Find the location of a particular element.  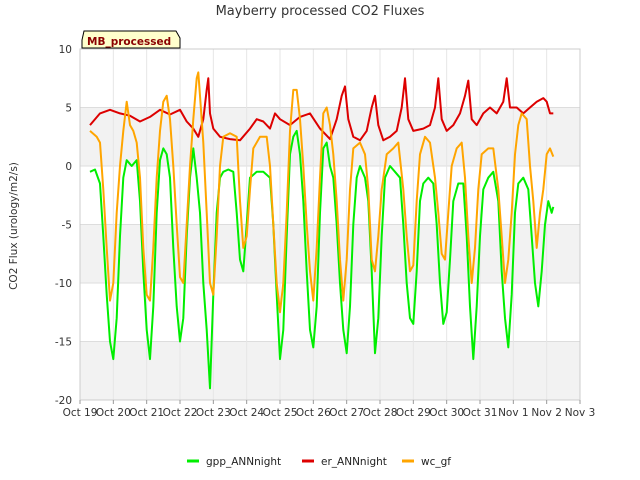

y-tick-label: -15 is located at coordinates (63, 343).